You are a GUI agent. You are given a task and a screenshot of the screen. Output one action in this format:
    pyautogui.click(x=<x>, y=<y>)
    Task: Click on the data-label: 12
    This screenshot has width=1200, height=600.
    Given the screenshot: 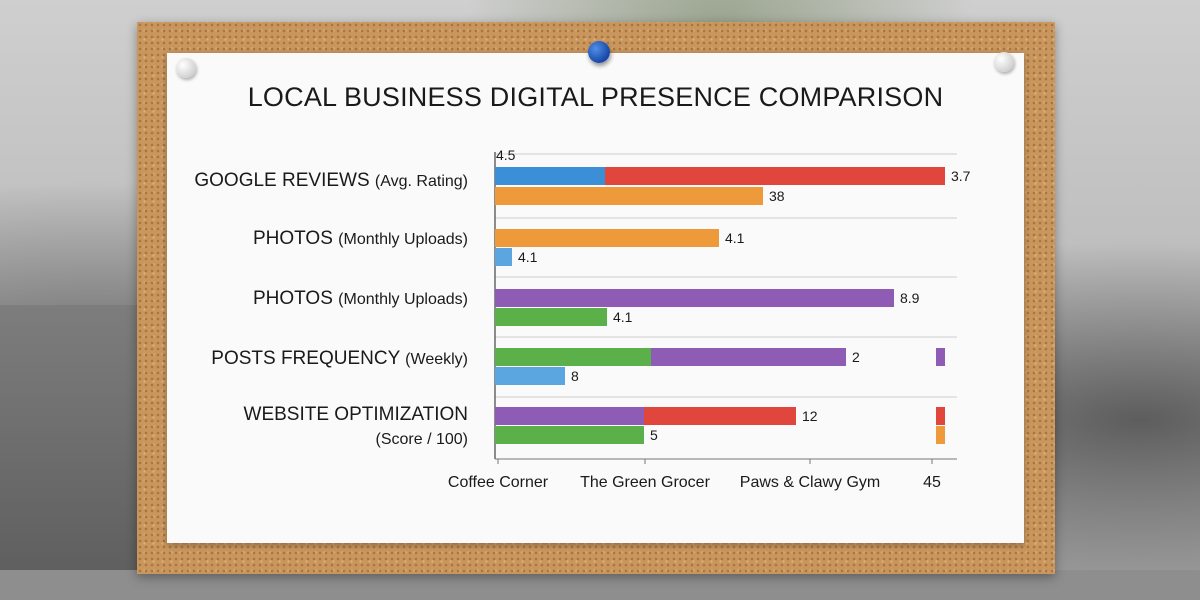 What is the action you would take?
    pyautogui.click(x=810, y=416)
    